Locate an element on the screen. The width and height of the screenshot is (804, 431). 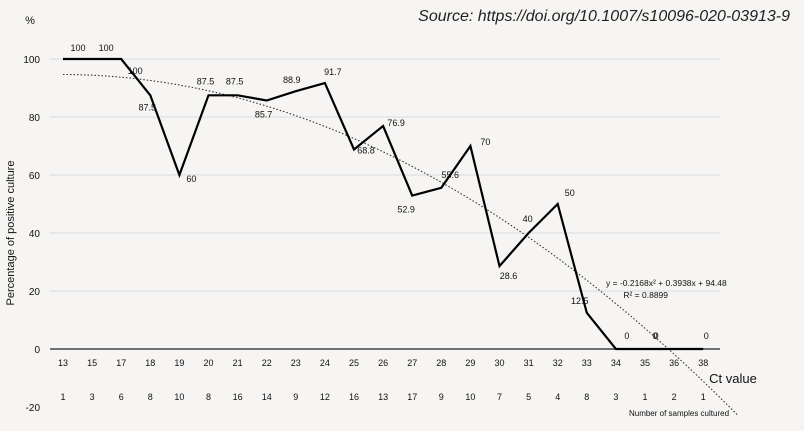
x-tick-label: 38 is located at coordinates (703, 363).